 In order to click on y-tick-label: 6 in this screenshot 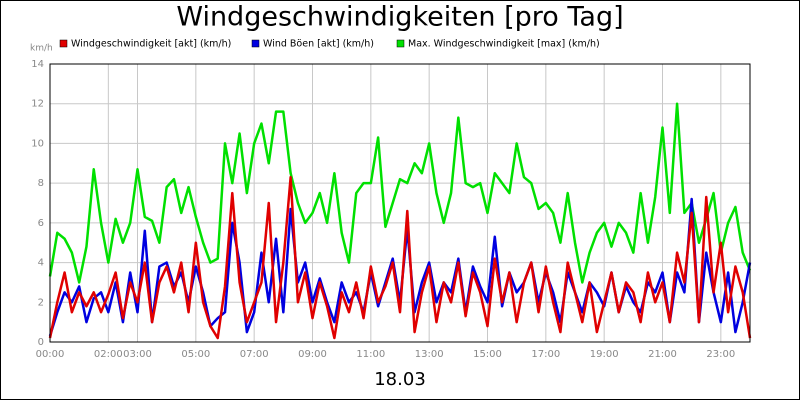, I will do `click(41, 223)`.